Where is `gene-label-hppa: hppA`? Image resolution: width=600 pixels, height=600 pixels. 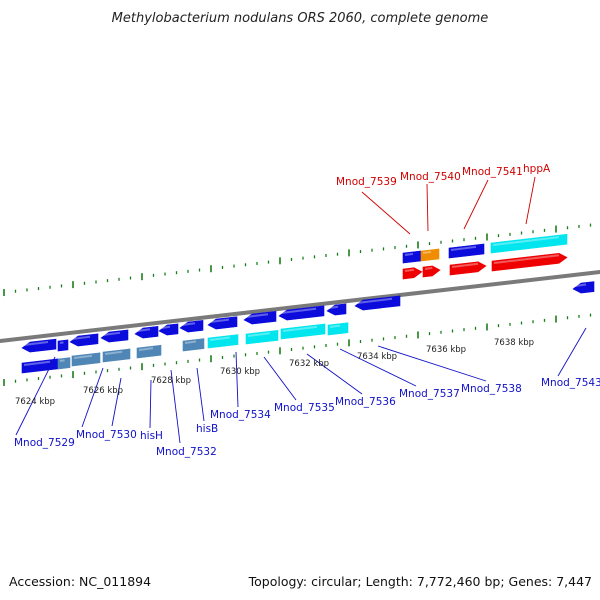
gene-label-hppa: hppA is located at coordinates (537, 169).